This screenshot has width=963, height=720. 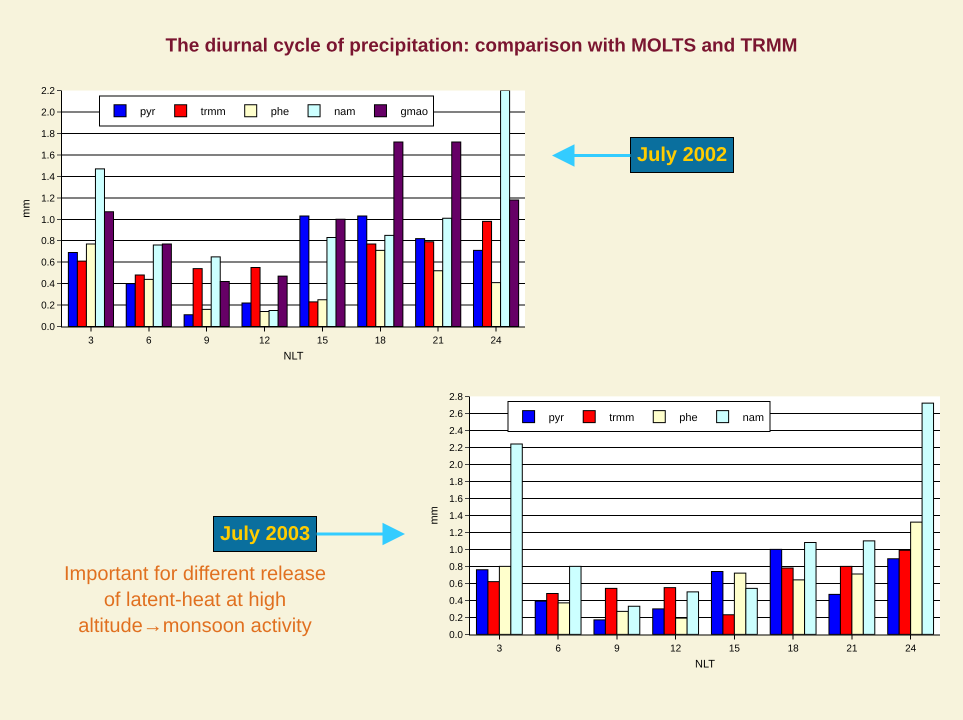 What do you see at coordinates (195, 600) in the screenshot?
I see `text: Important for different release of latent-heat at high altitude→monsoon activity` at bounding box center [195, 600].